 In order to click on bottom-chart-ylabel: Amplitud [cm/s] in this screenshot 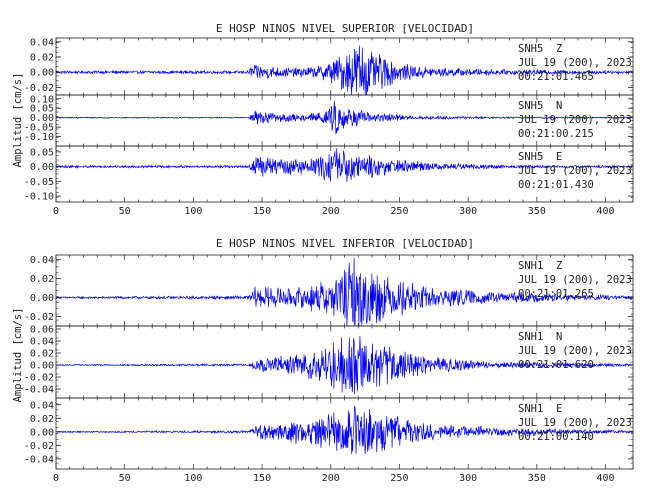, I will do `click(18, 355)`.